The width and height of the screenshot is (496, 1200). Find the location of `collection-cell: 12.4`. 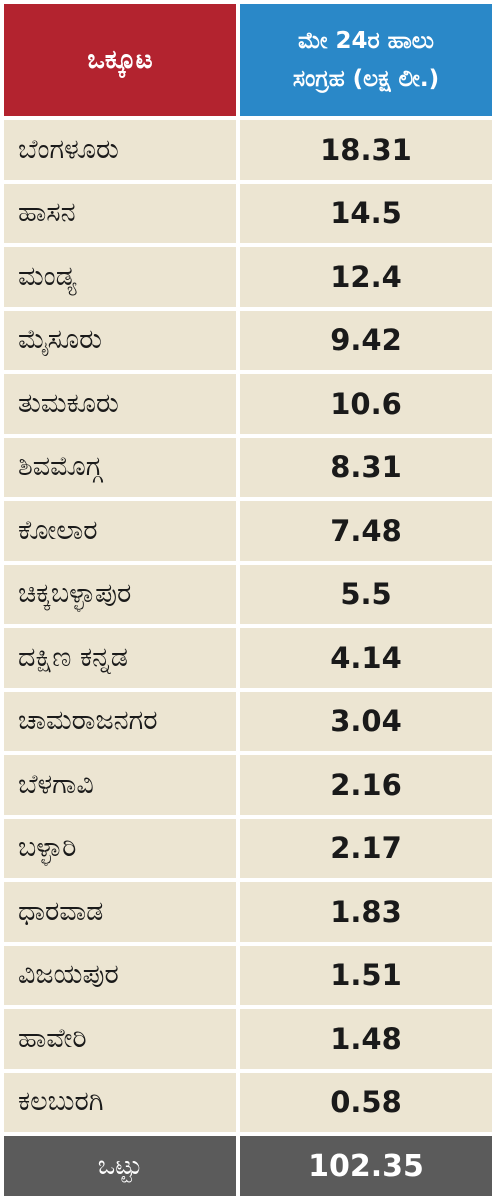

collection-cell: 12.4 is located at coordinates (366, 277).